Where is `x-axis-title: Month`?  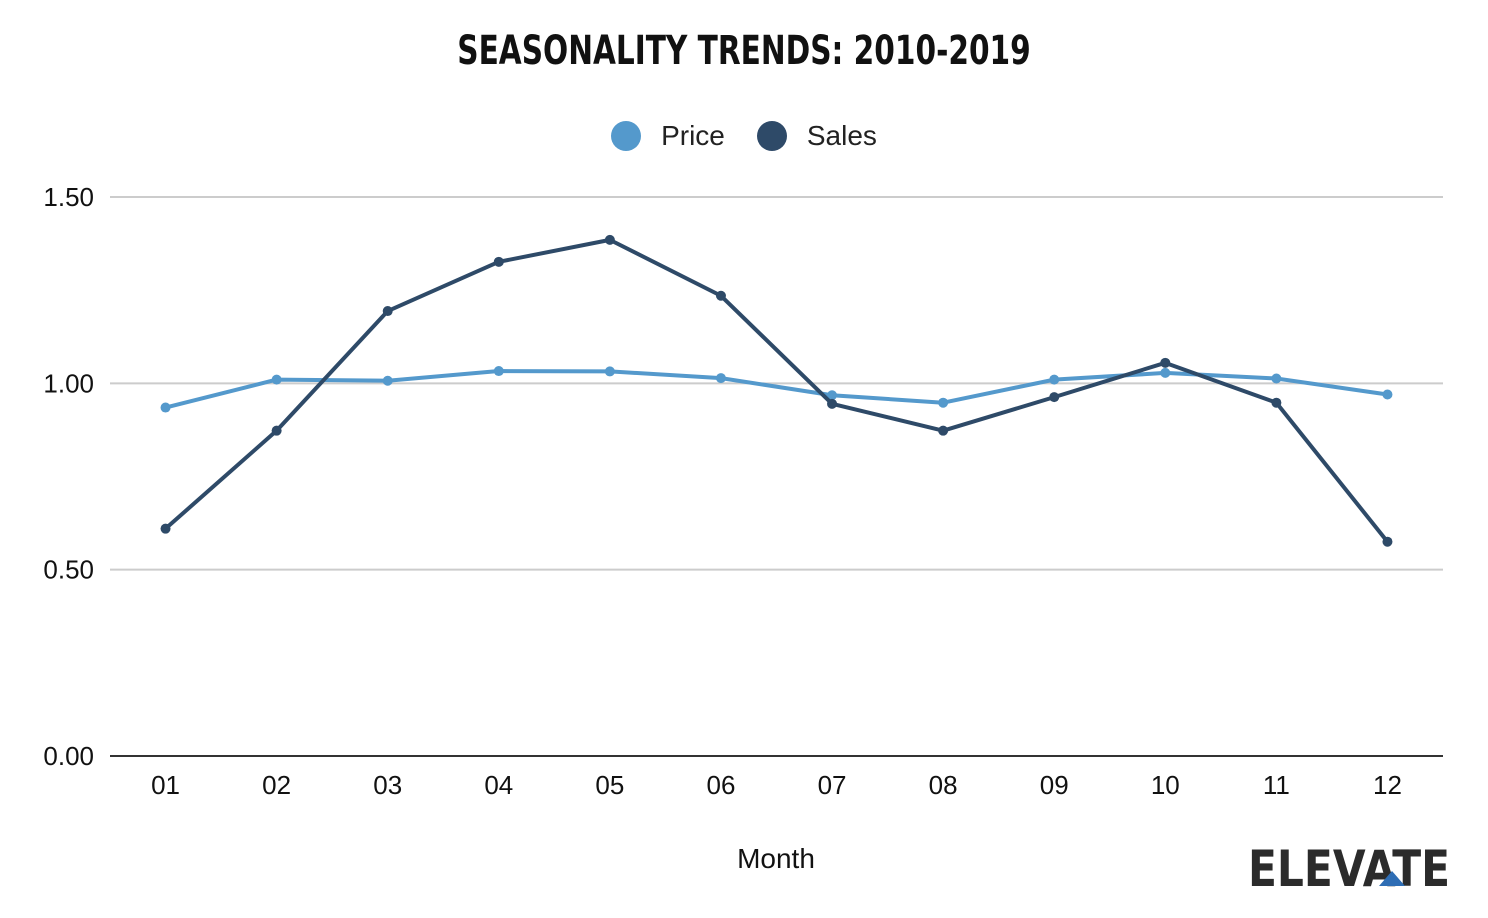
x-axis-title: Month is located at coordinates (776, 858).